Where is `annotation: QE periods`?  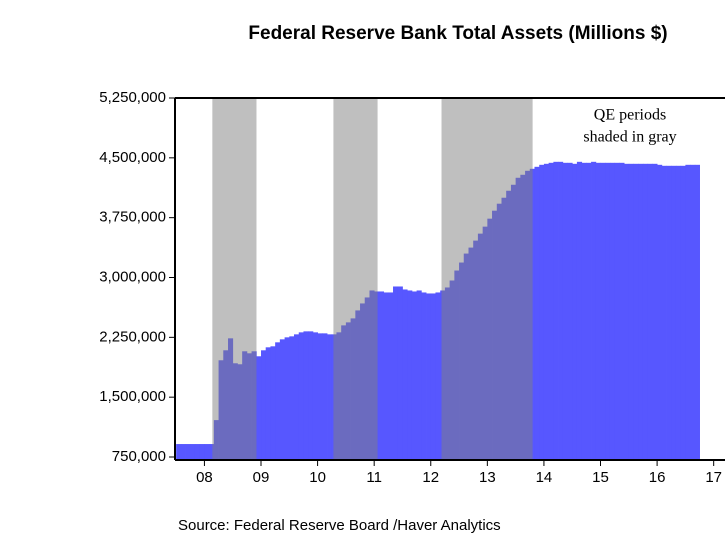 annotation: QE periods is located at coordinates (630, 115).